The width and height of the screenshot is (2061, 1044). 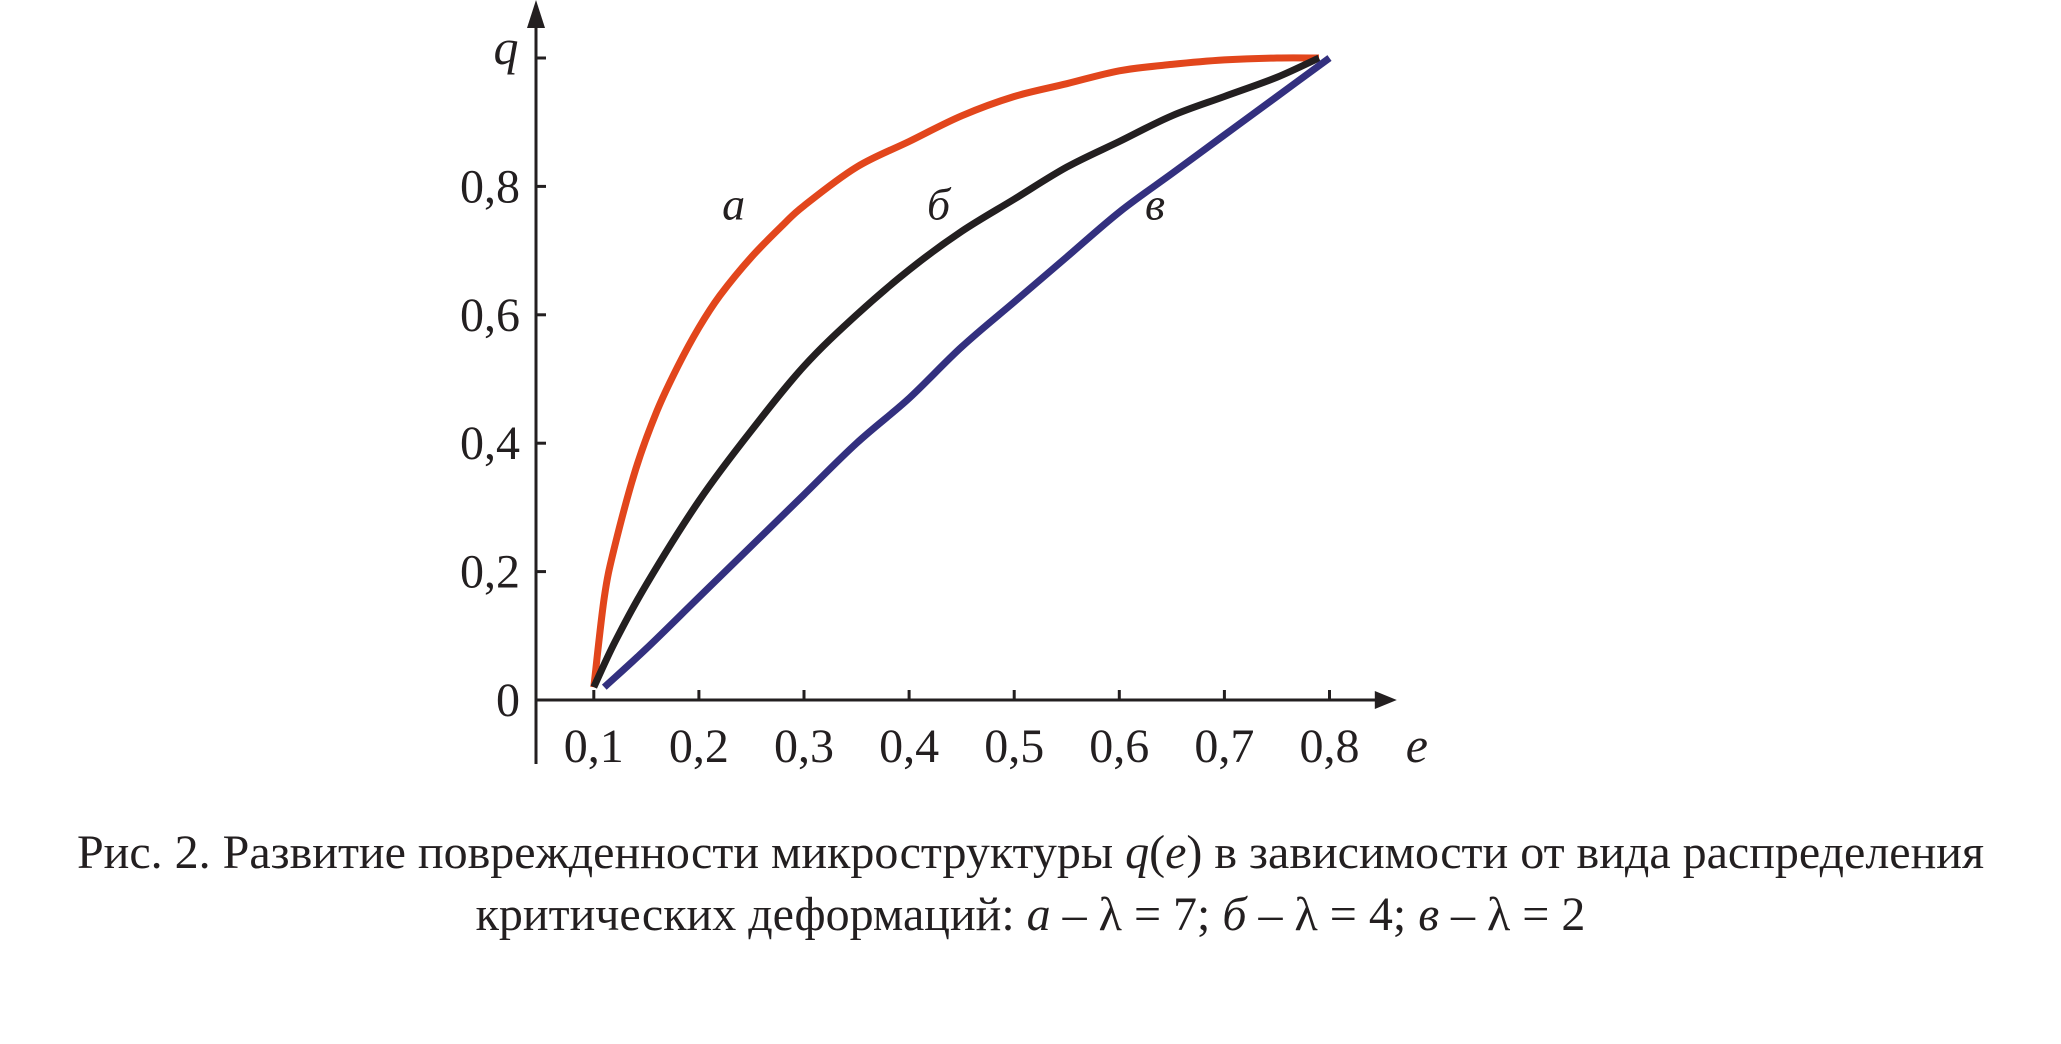 I want to click on y-tick-label: 0,2, so click(x=490, y=572).